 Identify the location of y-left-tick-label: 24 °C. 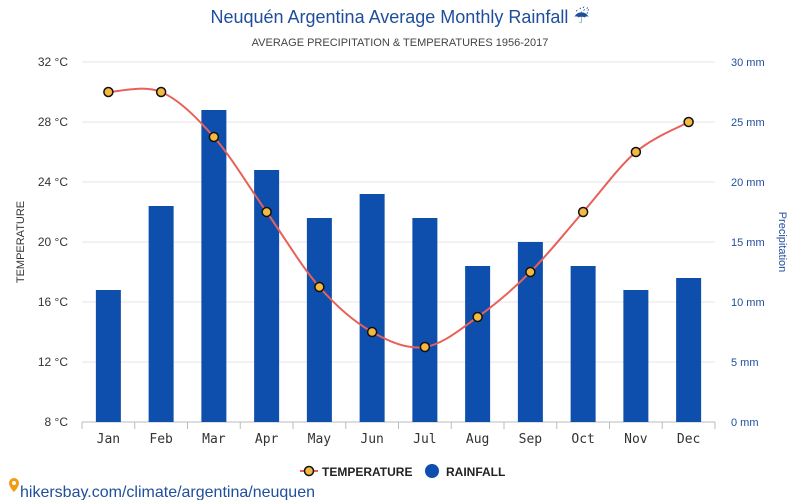
(53, 182).